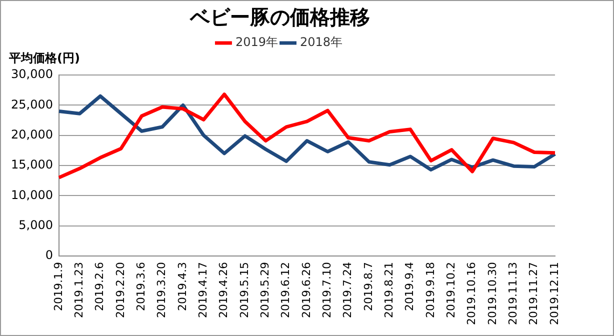 The height and width of the screenshot is (336, 614). I want to click on y-tick-label: 30,000, so click(31, 74).